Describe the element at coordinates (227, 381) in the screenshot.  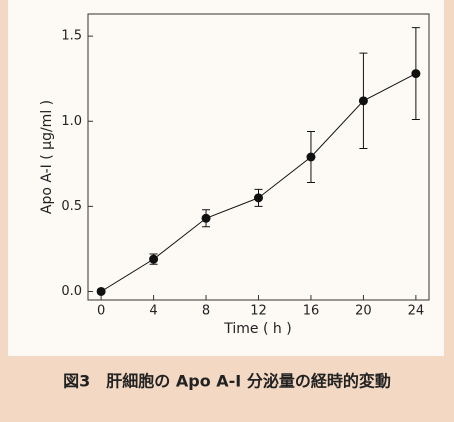
I see `caption: 図3 肝細胞の Apo A-I 分泌量の経時的変動` at that location.